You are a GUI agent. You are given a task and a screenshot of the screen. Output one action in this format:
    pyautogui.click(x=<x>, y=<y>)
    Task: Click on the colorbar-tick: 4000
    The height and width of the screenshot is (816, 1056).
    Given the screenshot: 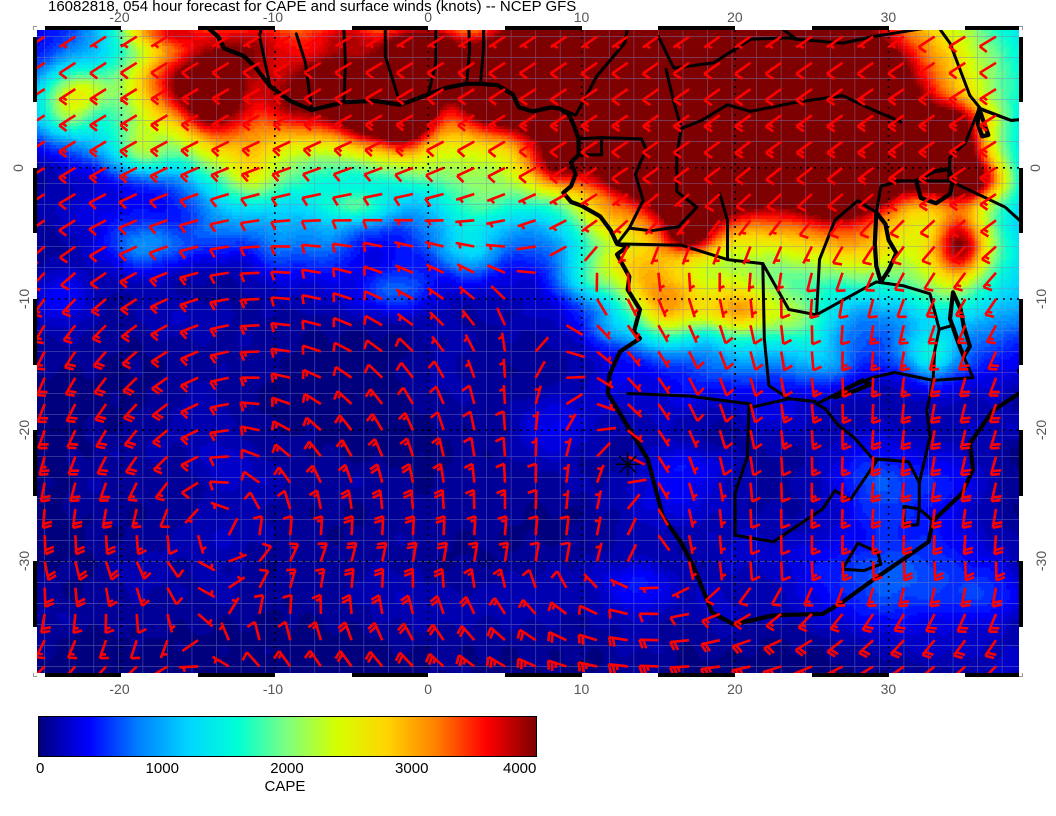 What is the action you would take?
    pyautogui.click(x=520, y=768)
    